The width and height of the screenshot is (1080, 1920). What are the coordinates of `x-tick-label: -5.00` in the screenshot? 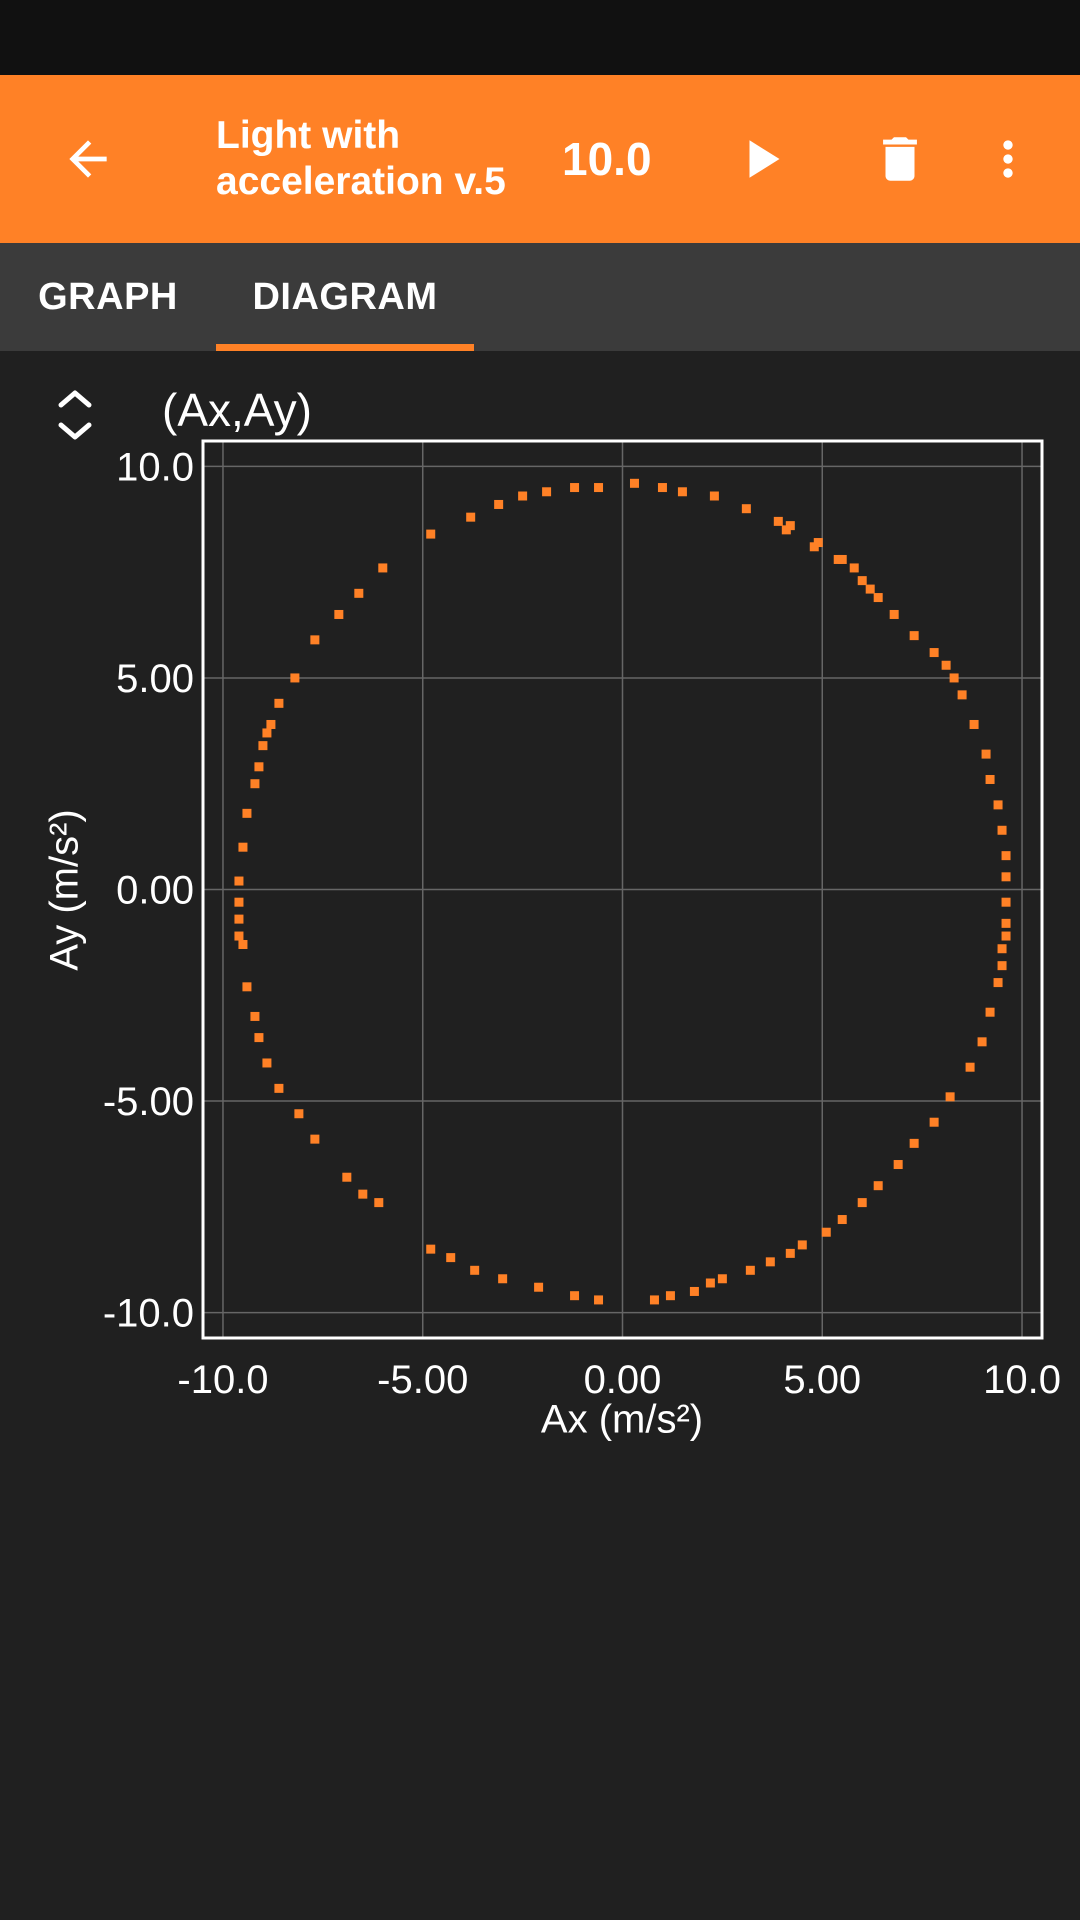 It's located at (422, 1380).